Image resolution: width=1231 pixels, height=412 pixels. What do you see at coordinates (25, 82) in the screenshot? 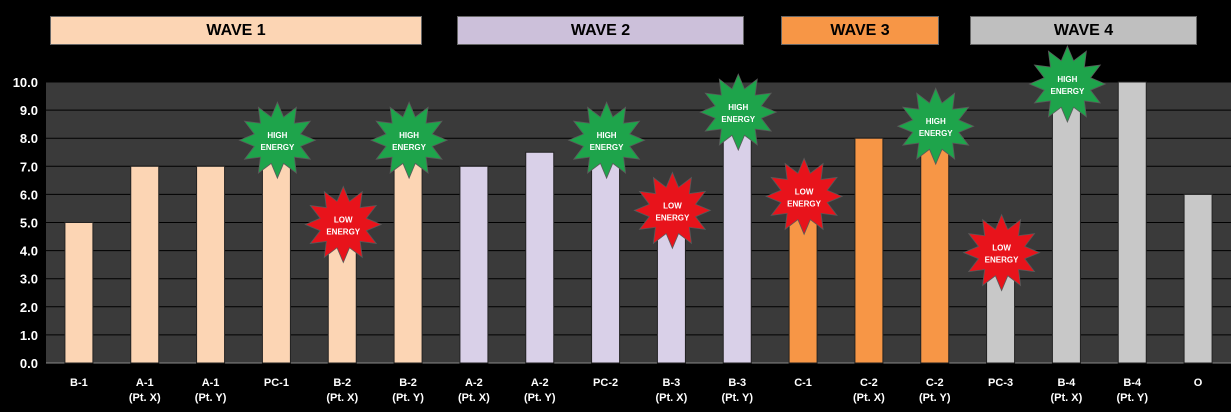
I see `y-tick-label: 10.0` at bounding box center [25, 82].